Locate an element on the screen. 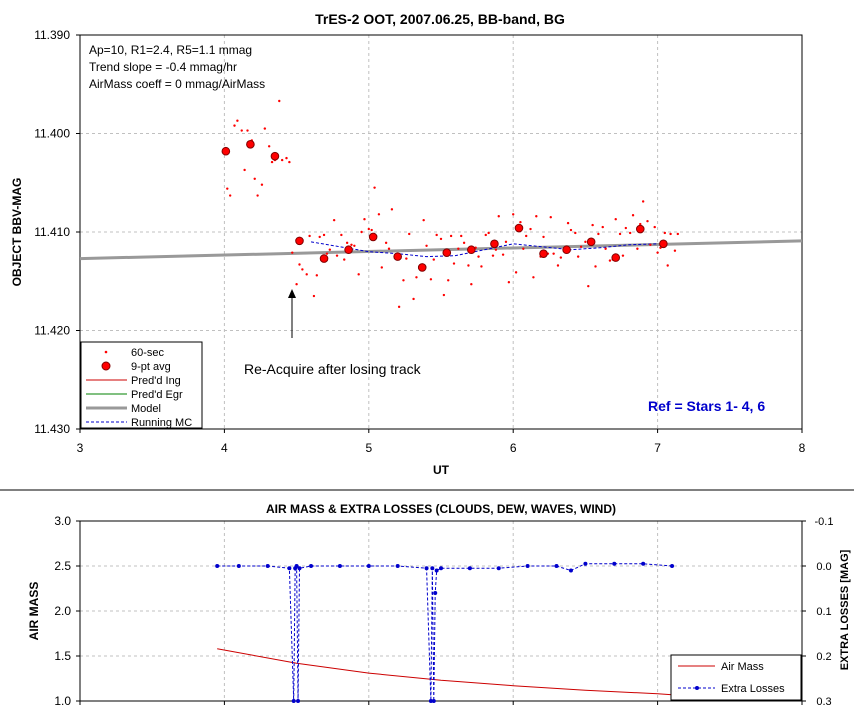 The height and width of the screenshot is (720, 854). bottom-right-y-tick-label: 0.0 is located at coordinates (823, 567).